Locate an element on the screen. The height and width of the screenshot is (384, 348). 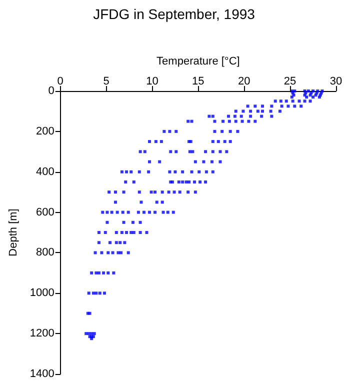
y-tick-label: 400 is located at coordinates (45, 172).